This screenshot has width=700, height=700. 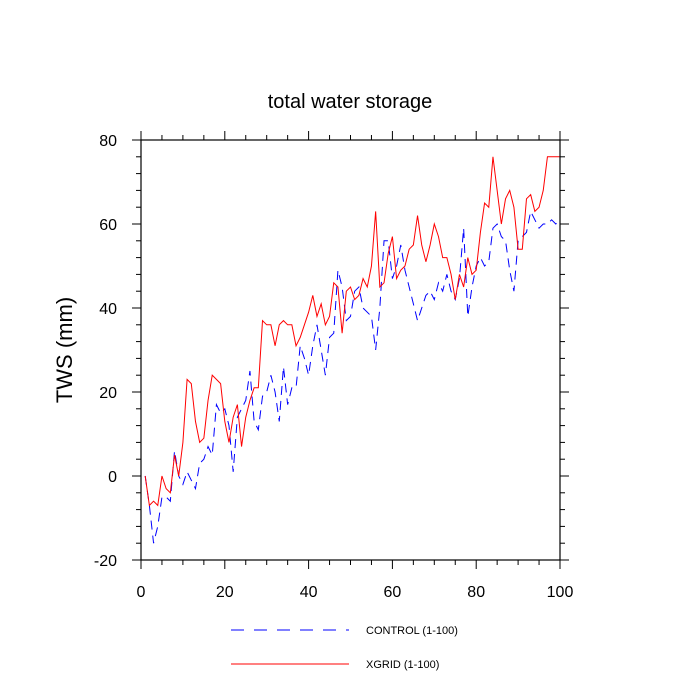 I want to click on x-tick-label: 40, so click(x=309, y=592).